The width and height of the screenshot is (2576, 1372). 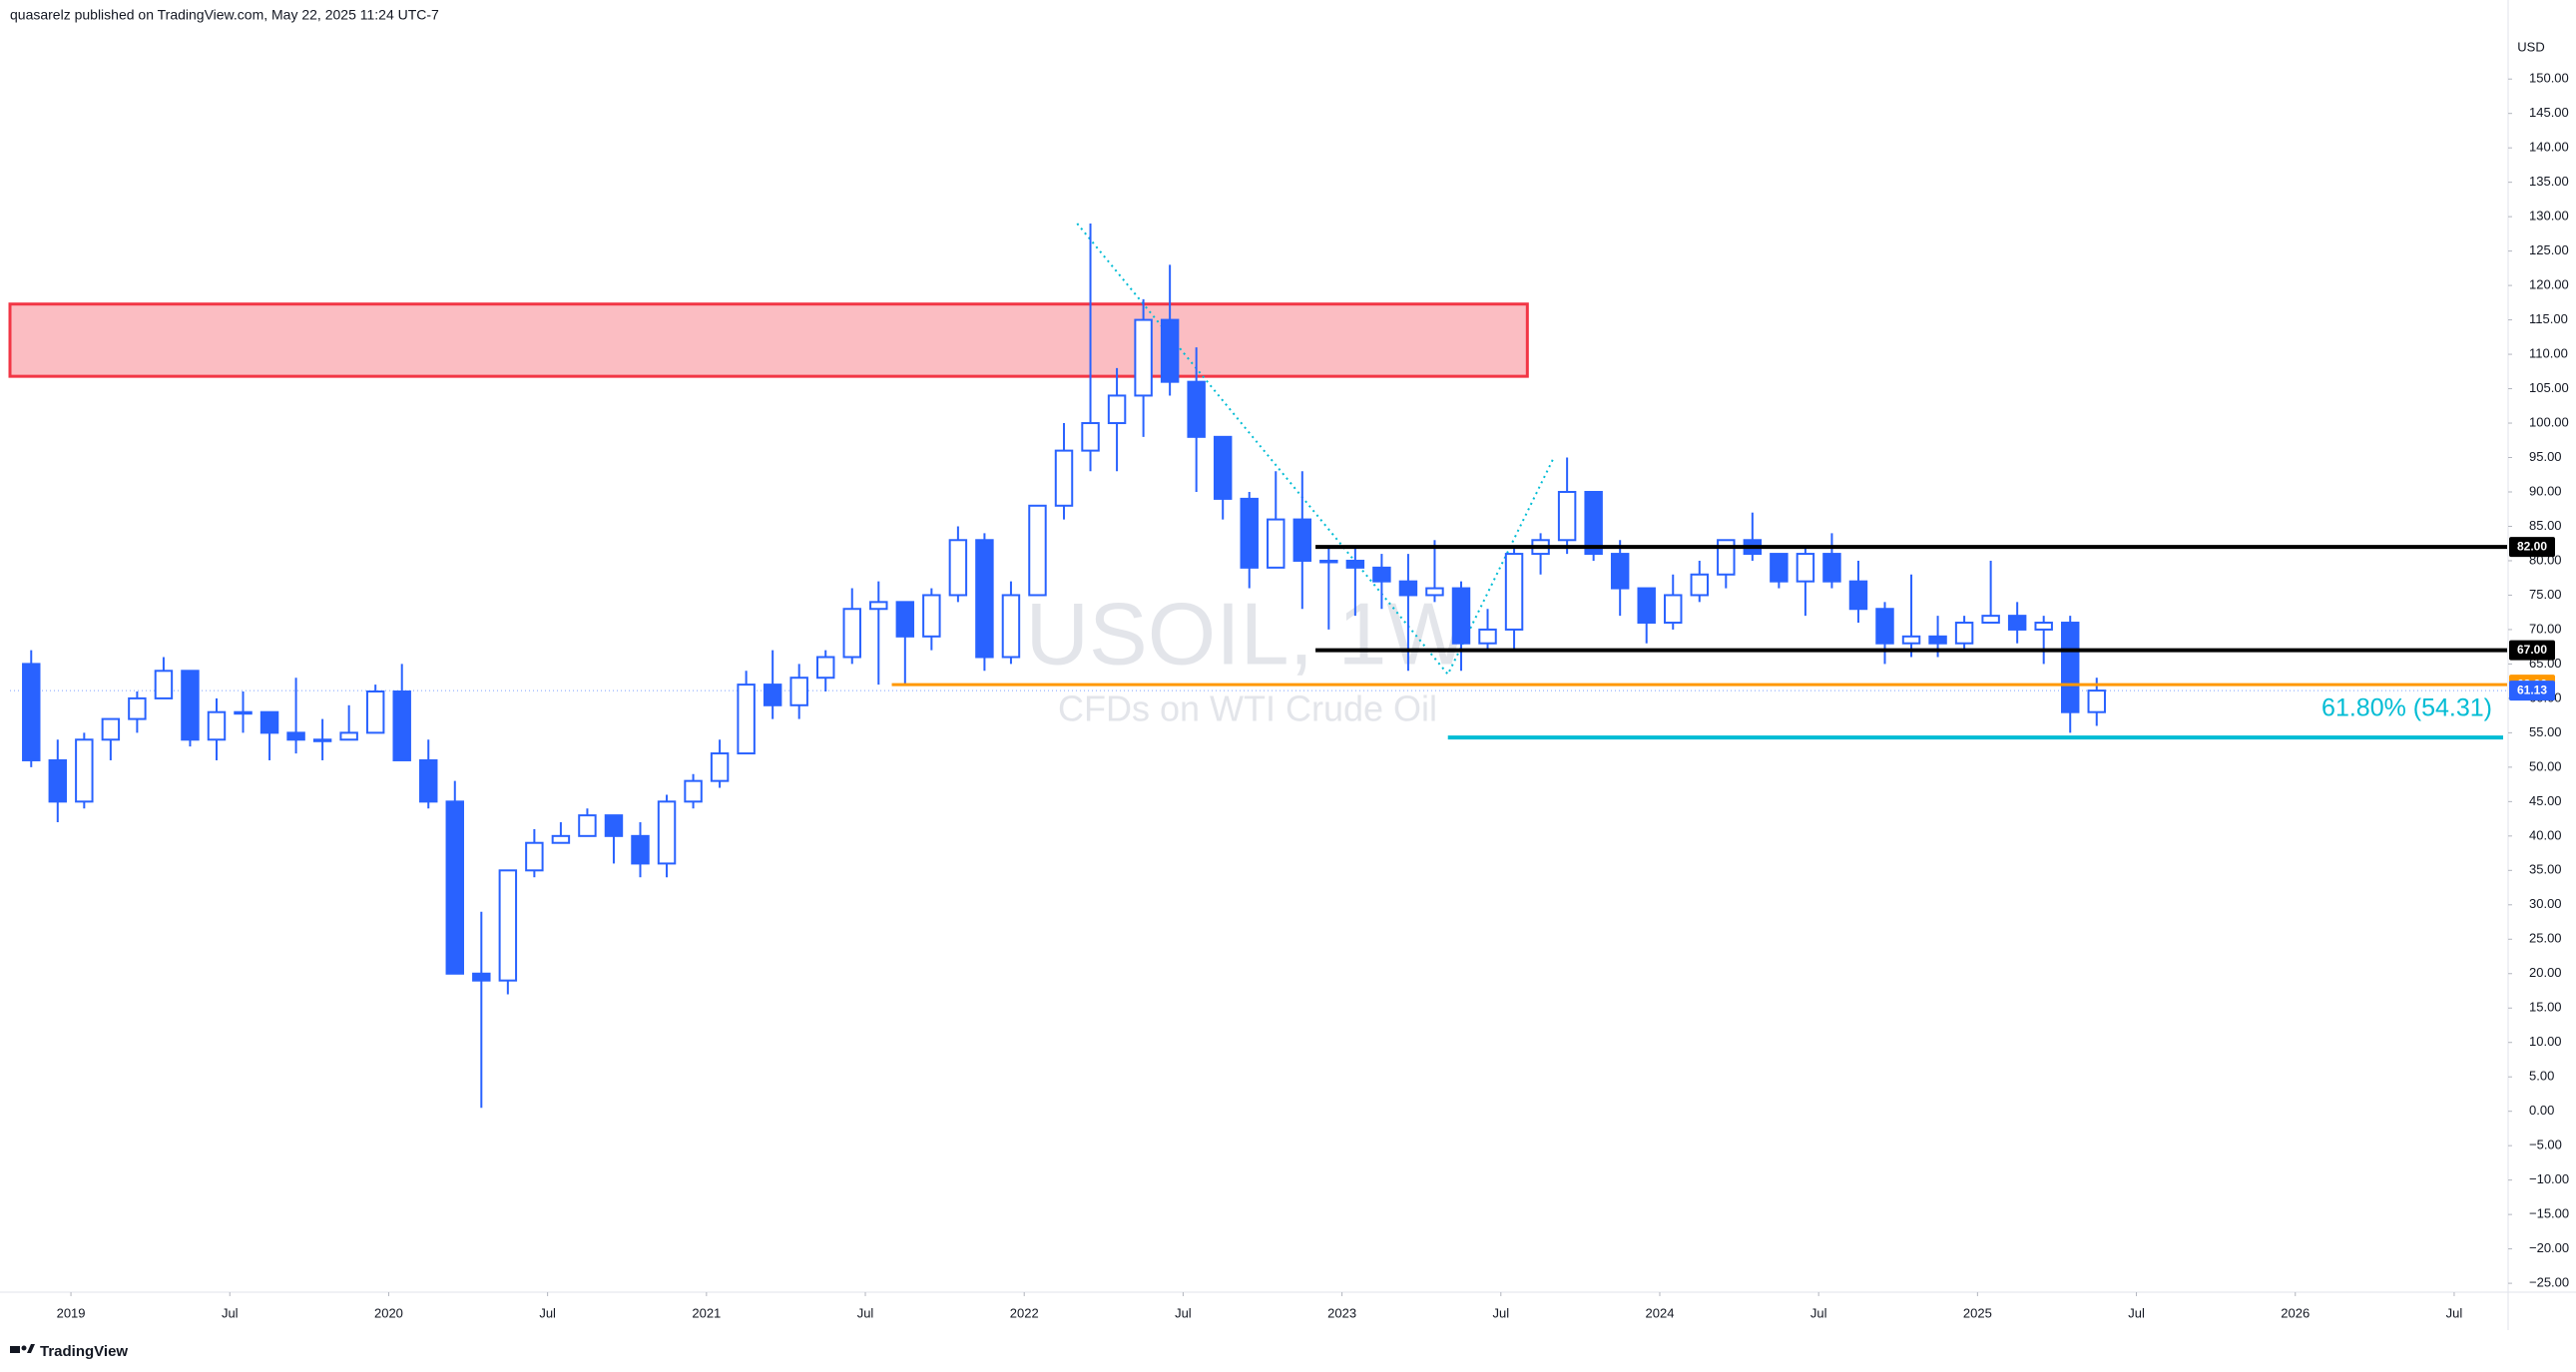 I want to click on y-tick-label: 45.00, so click(x=2545, y=800).